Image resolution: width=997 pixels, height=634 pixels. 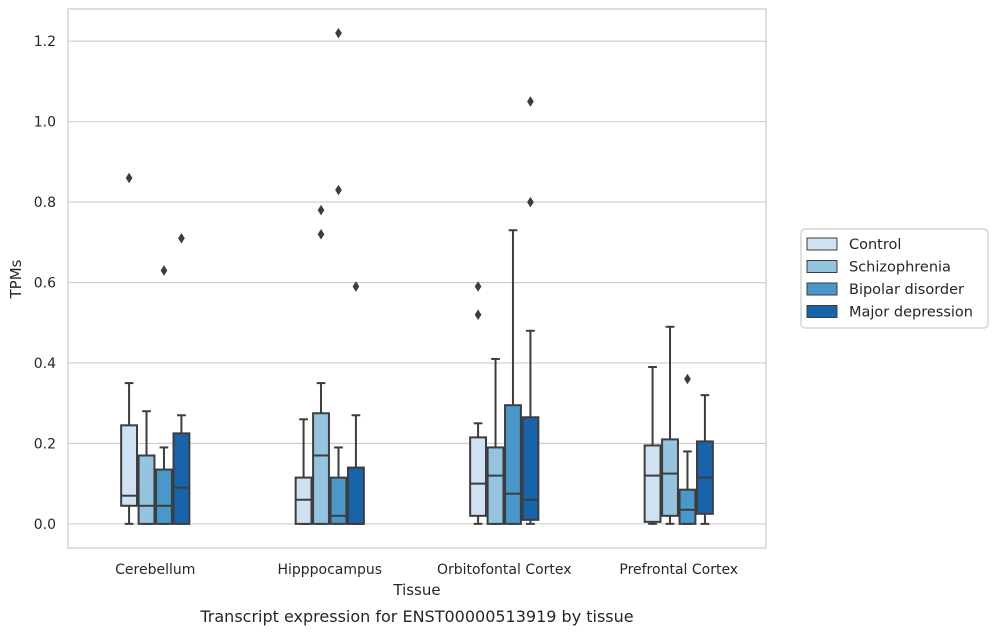 What do you see at coordinates (504, 570) in the screenshot?
I see `x-tick-label: Orbitofontal Cortex` at bounding box center [504, 570].